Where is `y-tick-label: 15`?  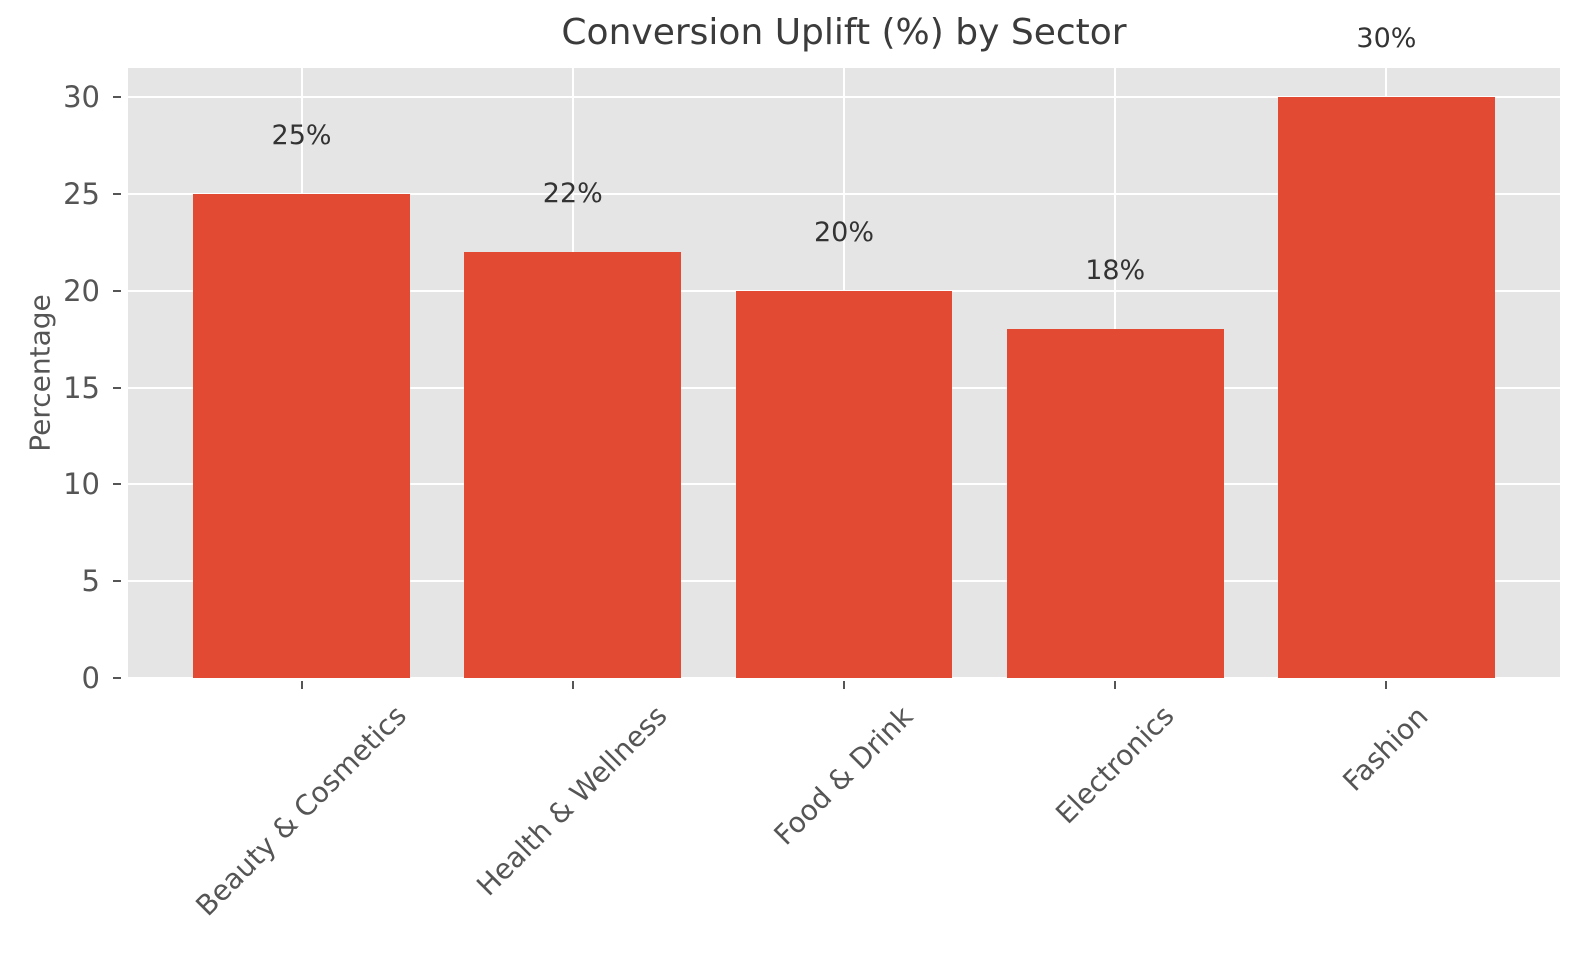 y-tick-label: 15 is located at coordinates (81, 387).